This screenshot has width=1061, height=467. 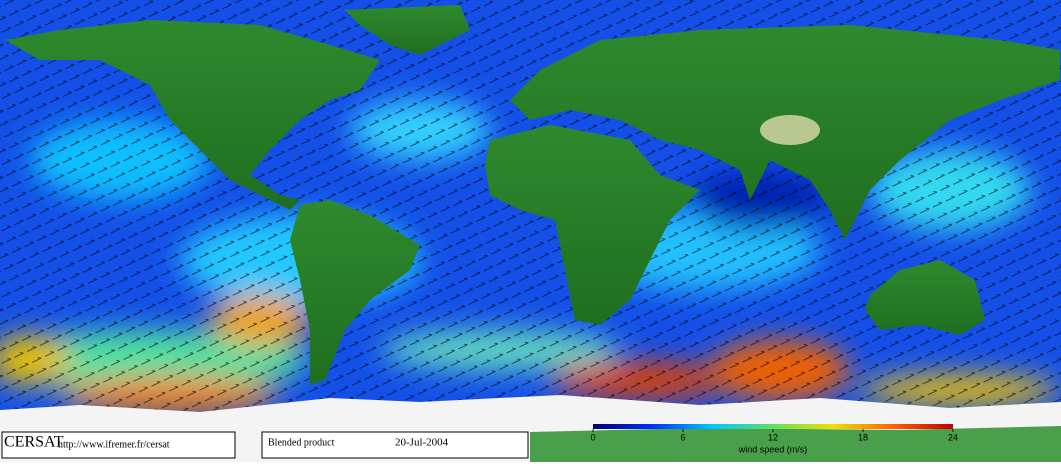 I want to click on south-america, so click(x=355, y=292).